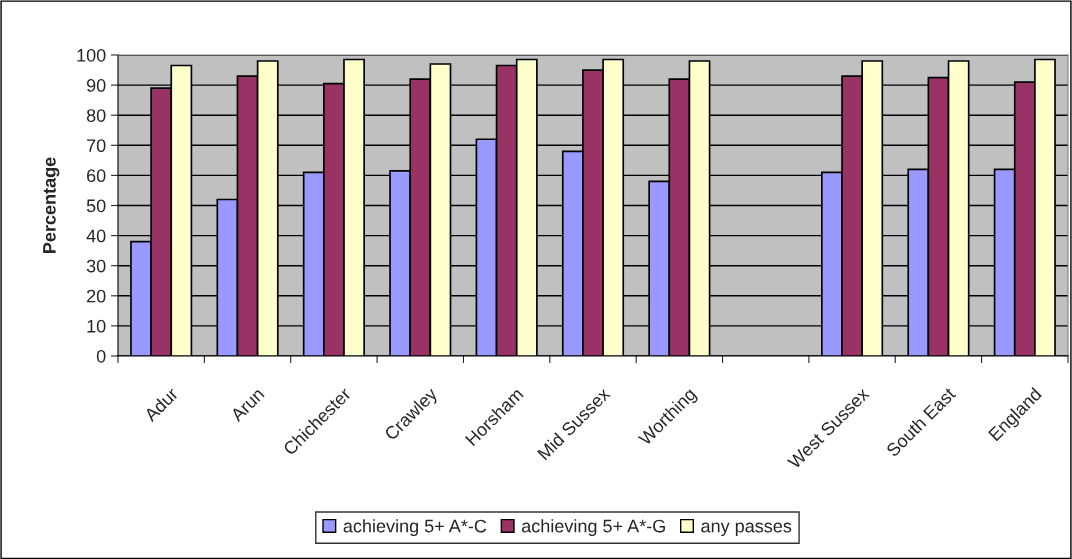 The width and height of the screenshot is (1072, 559). I want to click on y-tick-label: 100, so click(91, 55).